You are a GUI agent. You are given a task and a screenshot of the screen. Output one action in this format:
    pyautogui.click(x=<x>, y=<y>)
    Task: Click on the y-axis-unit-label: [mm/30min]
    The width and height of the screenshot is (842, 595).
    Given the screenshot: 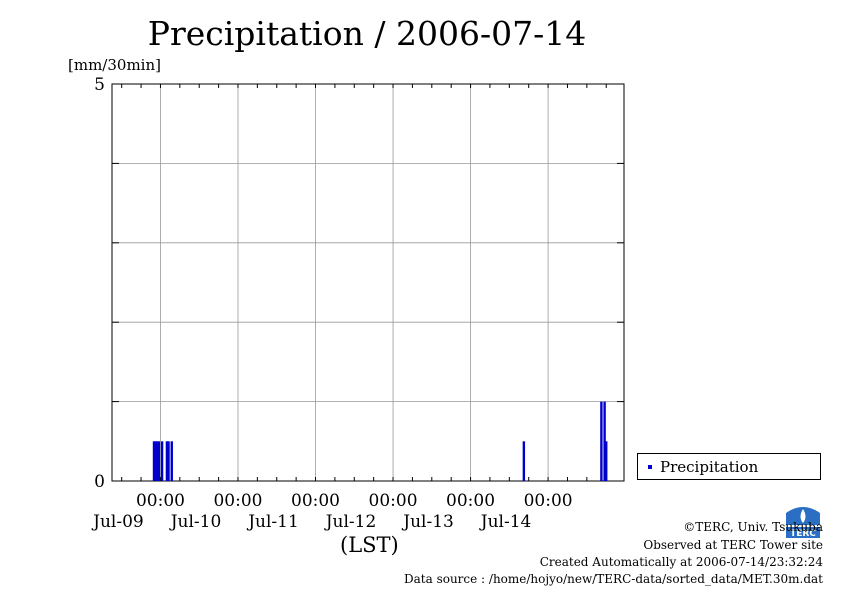 What is the action you would take?
    pyautogui.click(x=114, y=65)
    